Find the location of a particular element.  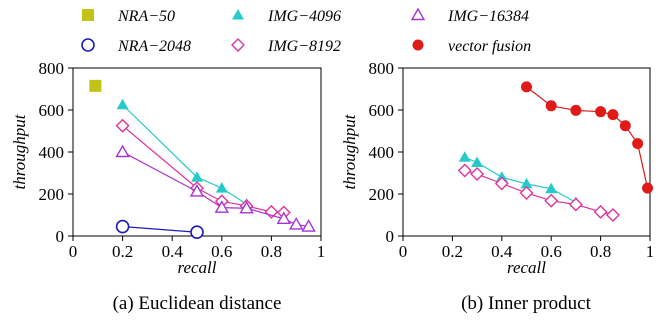

legend-item: IMG−8192 is located at coordinates (286, 46).